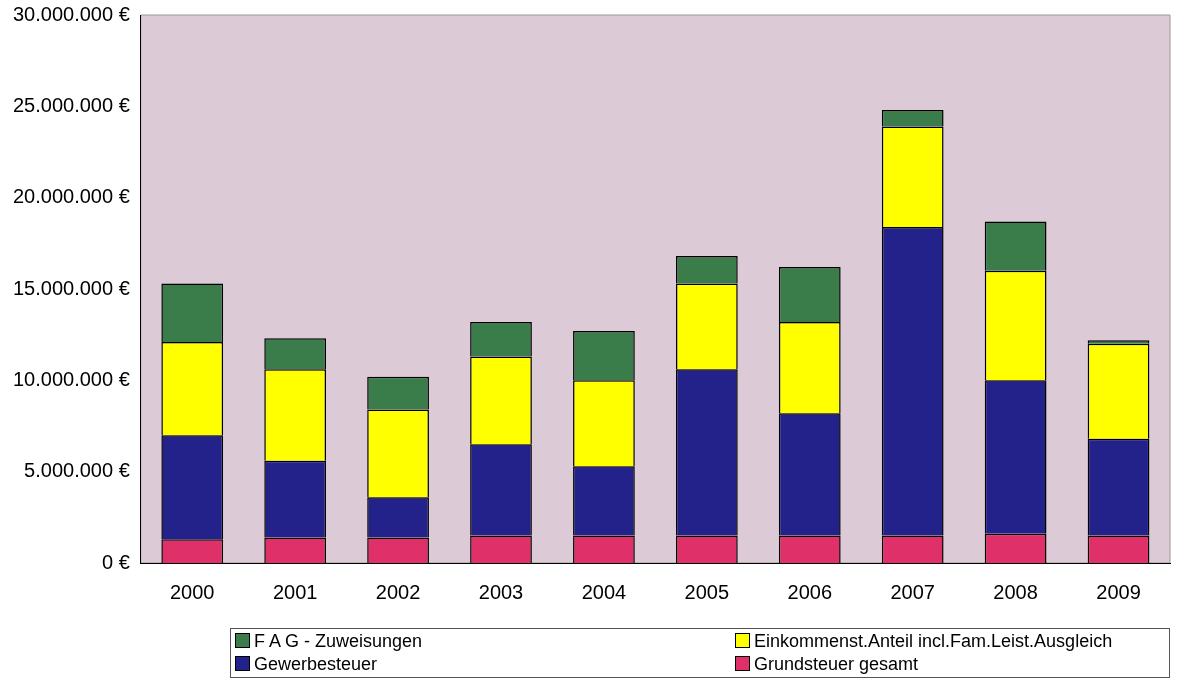 This screenshot has height=688, width=1185. Describe the element at coordinates (707, 591) in the screenshot. I see `x-tick-label: 2005` at that location.